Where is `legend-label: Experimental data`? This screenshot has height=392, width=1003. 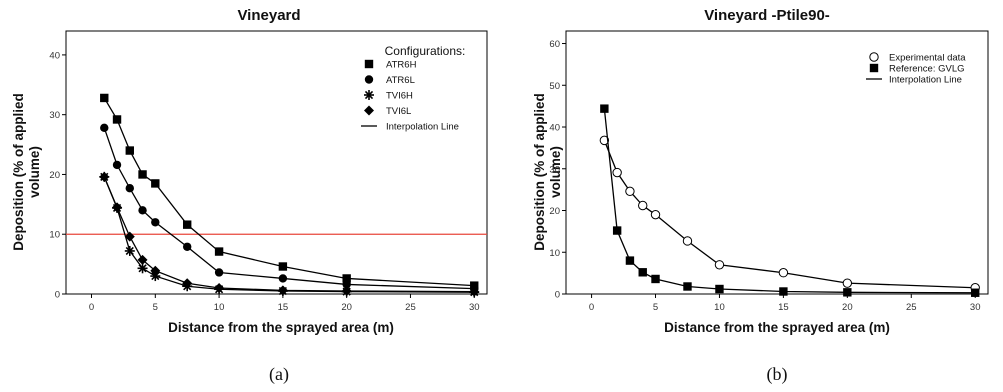 legend-label: Experimental data is located at coordinates (927, 58).